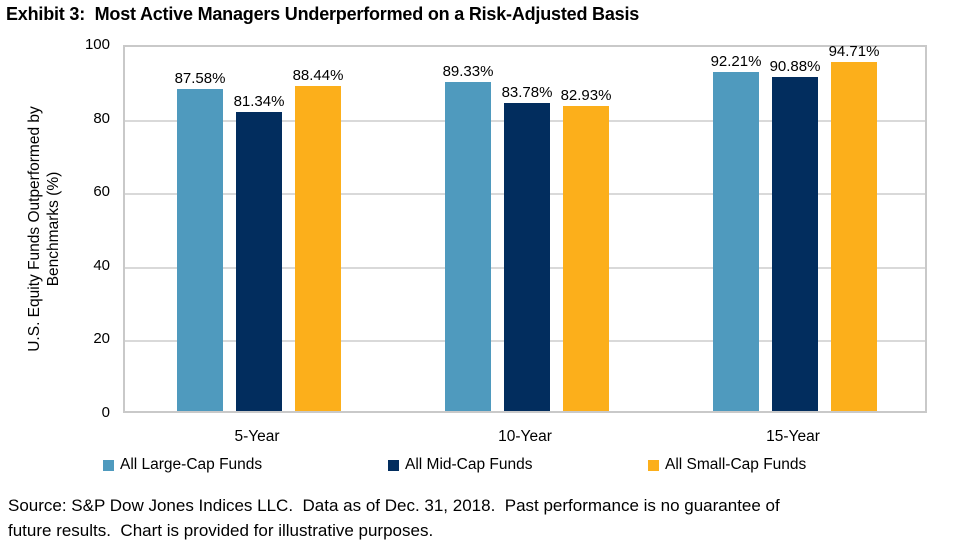  Describe the element at coordinates (200, 78) in the screenshot. I see `bar-value-label: 87.58%` at that location.